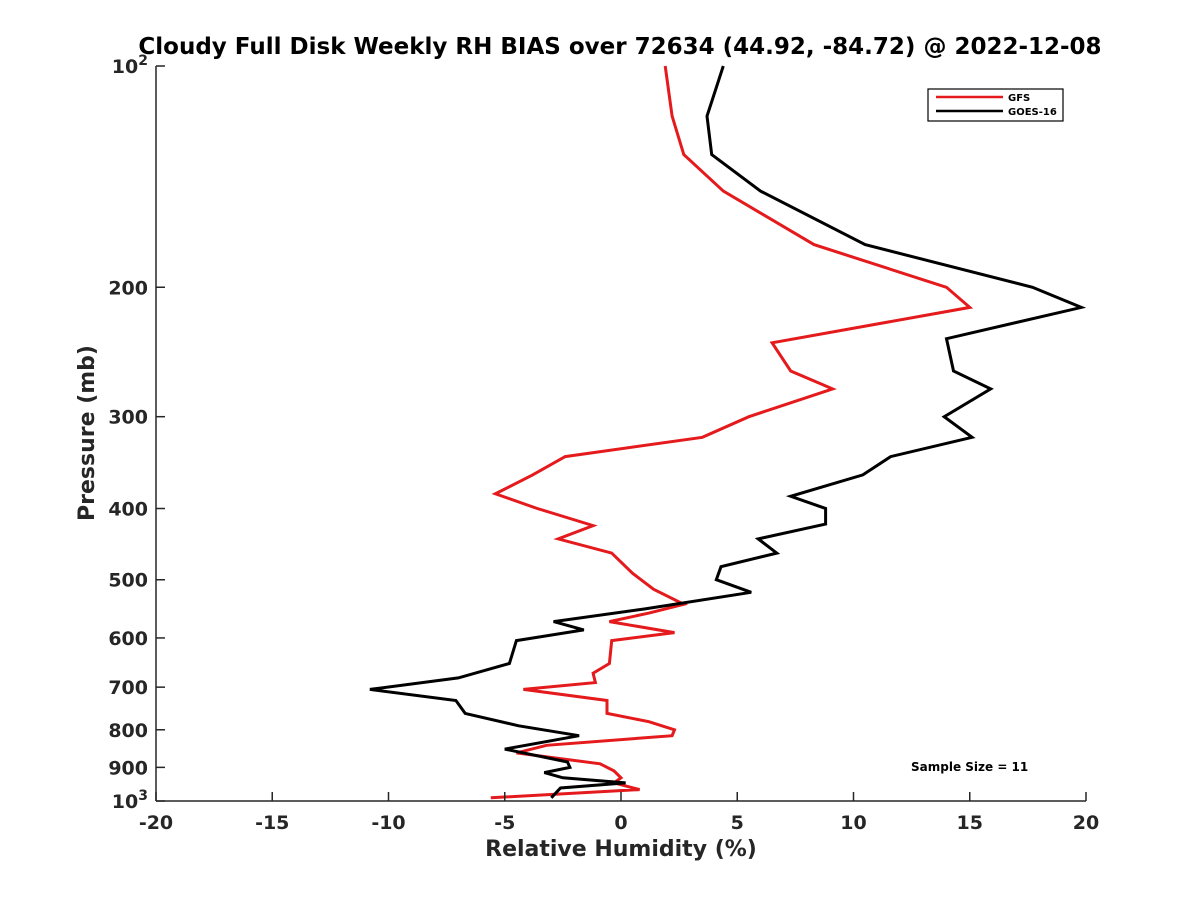  Describe the element at coordinates (156, 823) in the screenshot. I see `x-tick-label: -20` at that location.